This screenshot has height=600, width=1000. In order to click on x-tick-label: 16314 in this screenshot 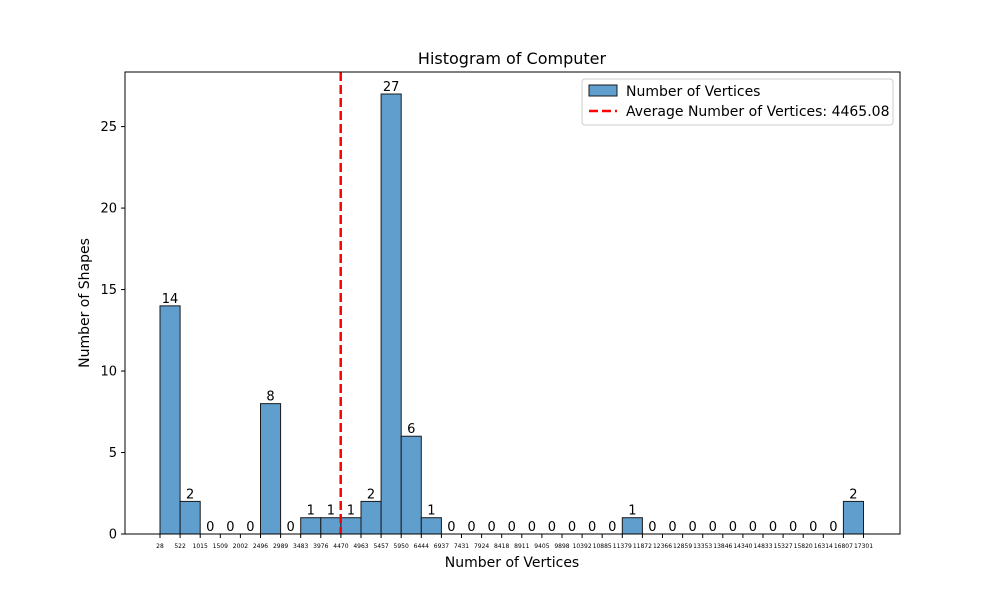, I will do `click(823, 546)`.